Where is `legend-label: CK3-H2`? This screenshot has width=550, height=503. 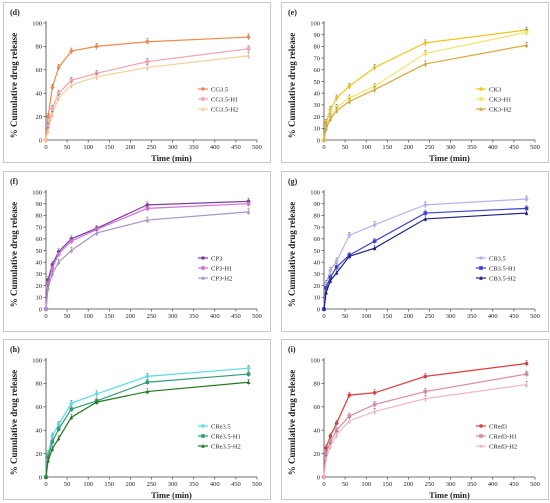
legend-label: CK3-H2 is located at coordinates (500, 109).